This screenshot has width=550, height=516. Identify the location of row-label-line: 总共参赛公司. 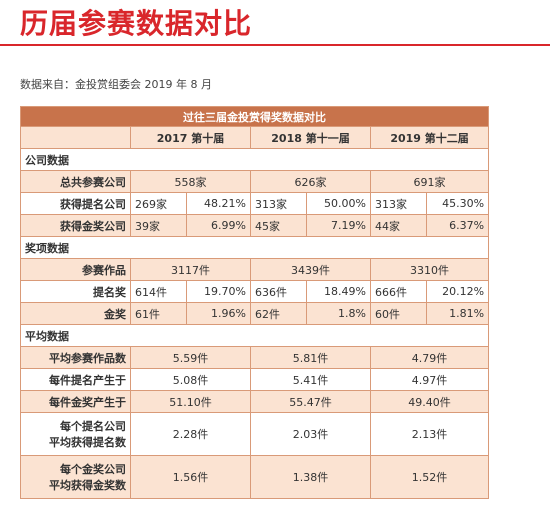
(93, 182).